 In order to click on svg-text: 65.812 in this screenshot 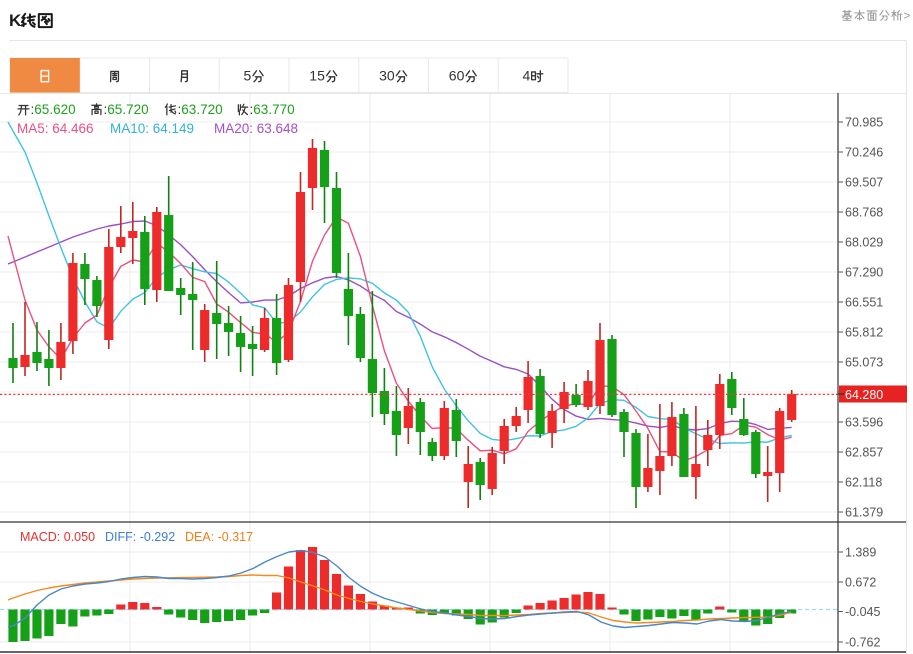, I will do `click(864, 333)`.